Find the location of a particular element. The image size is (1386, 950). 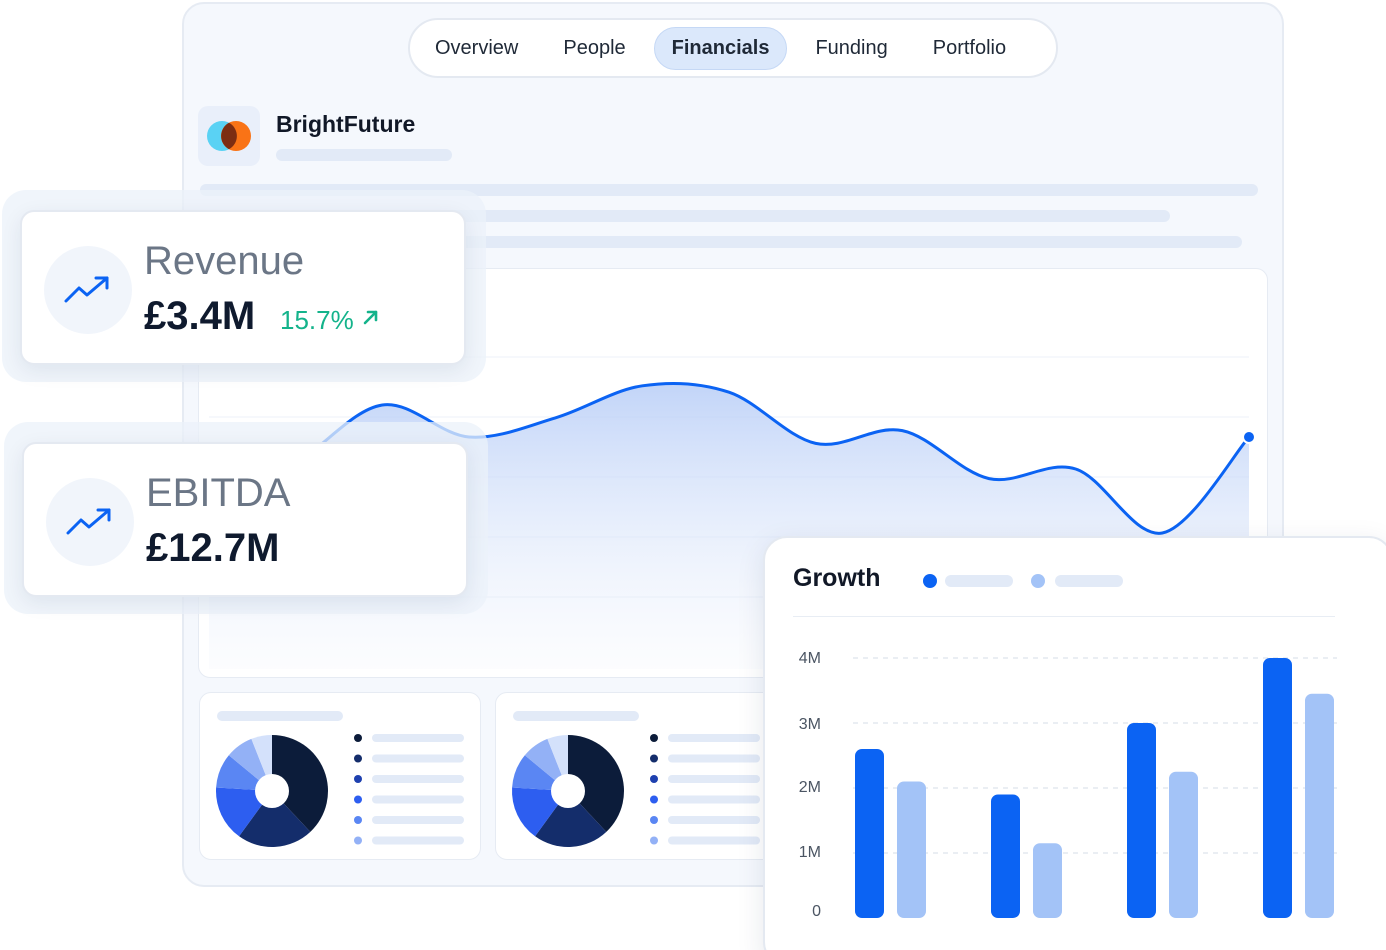

company-subtitle-placeholder is located at coordinates (364, 155).